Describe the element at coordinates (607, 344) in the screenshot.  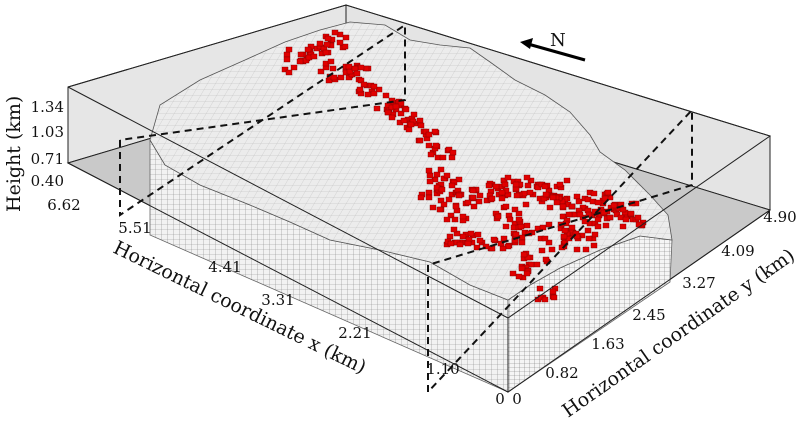
I see `y-tick-label: 1.63` at that location.